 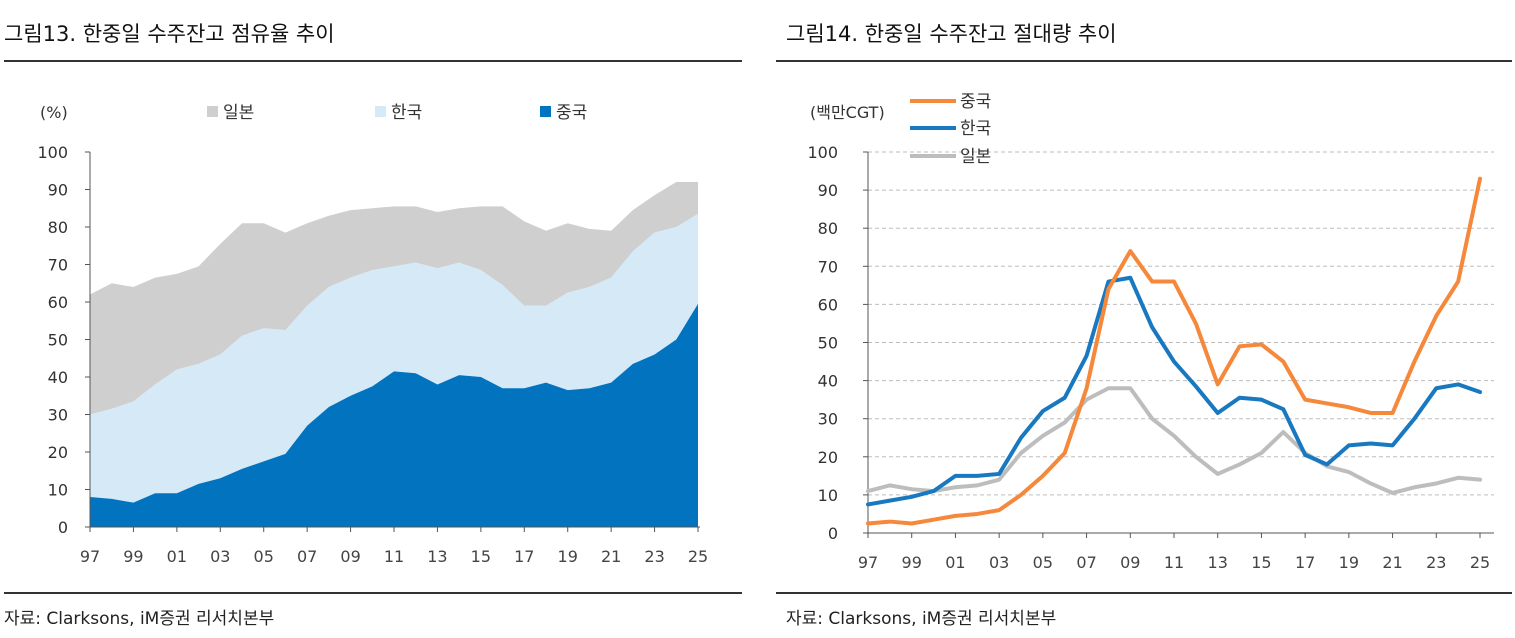 I want to click on right-legend-label: 일본, so click(x=975, y=157).